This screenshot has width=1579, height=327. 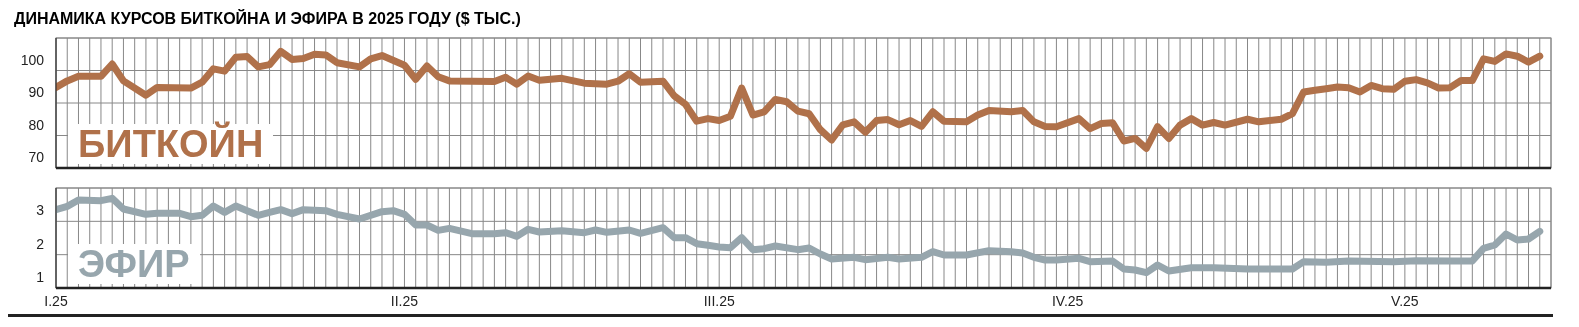 I want to click on x-tick-label: III.25, so click(x=719, y=301).